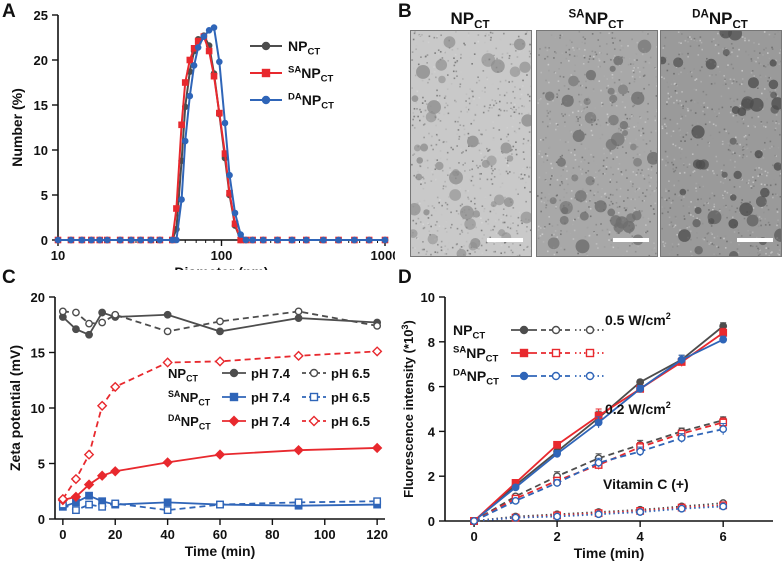 The height and width of the screenshot is (562, 782). What do you see at coordinates (408, 409) in the screenshot?
I see `y-axis-label: Fluorescence intensity (*103)` at bounding box center [408, 409].